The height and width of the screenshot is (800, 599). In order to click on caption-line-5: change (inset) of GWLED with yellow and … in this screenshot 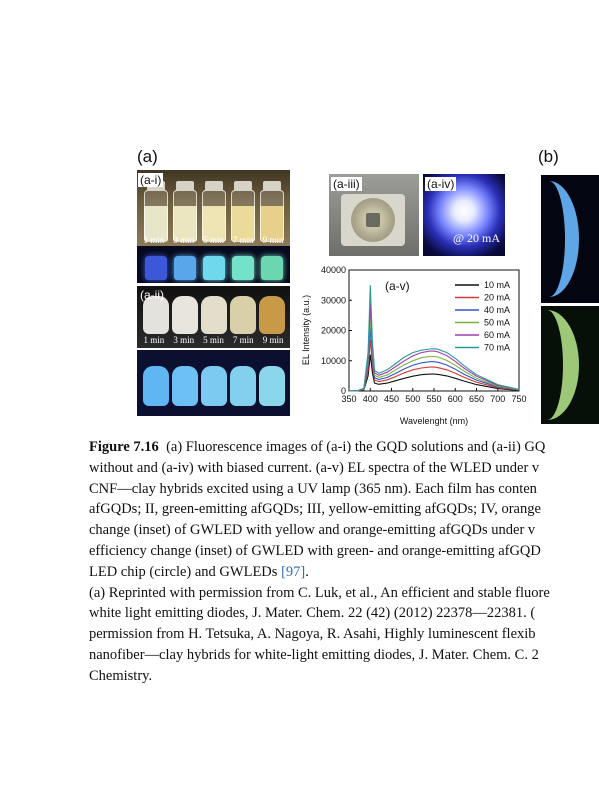, I will do `click(312, 530)`.